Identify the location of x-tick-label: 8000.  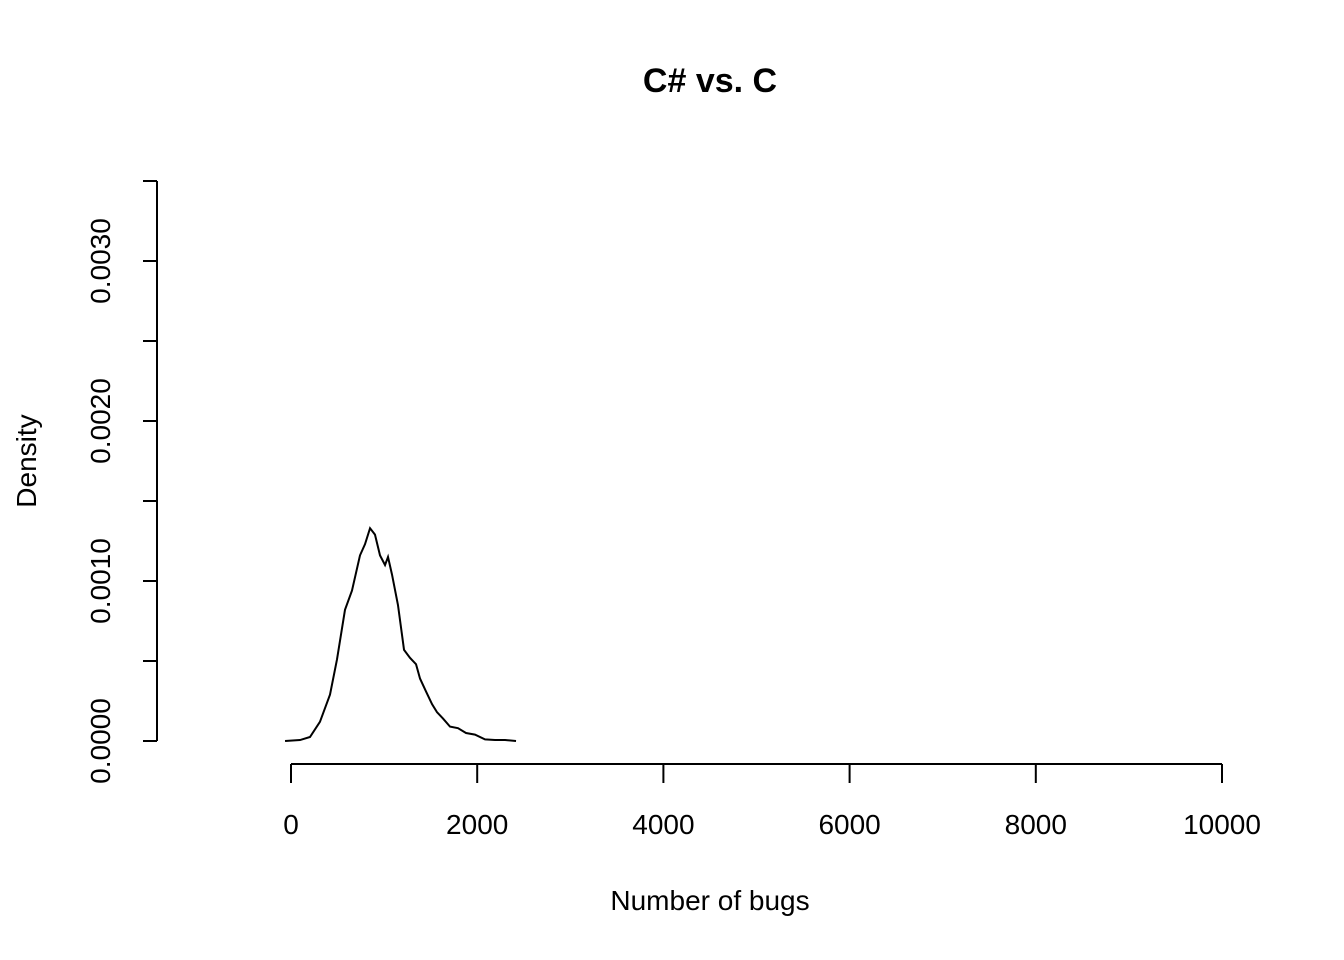
(1036, 824).